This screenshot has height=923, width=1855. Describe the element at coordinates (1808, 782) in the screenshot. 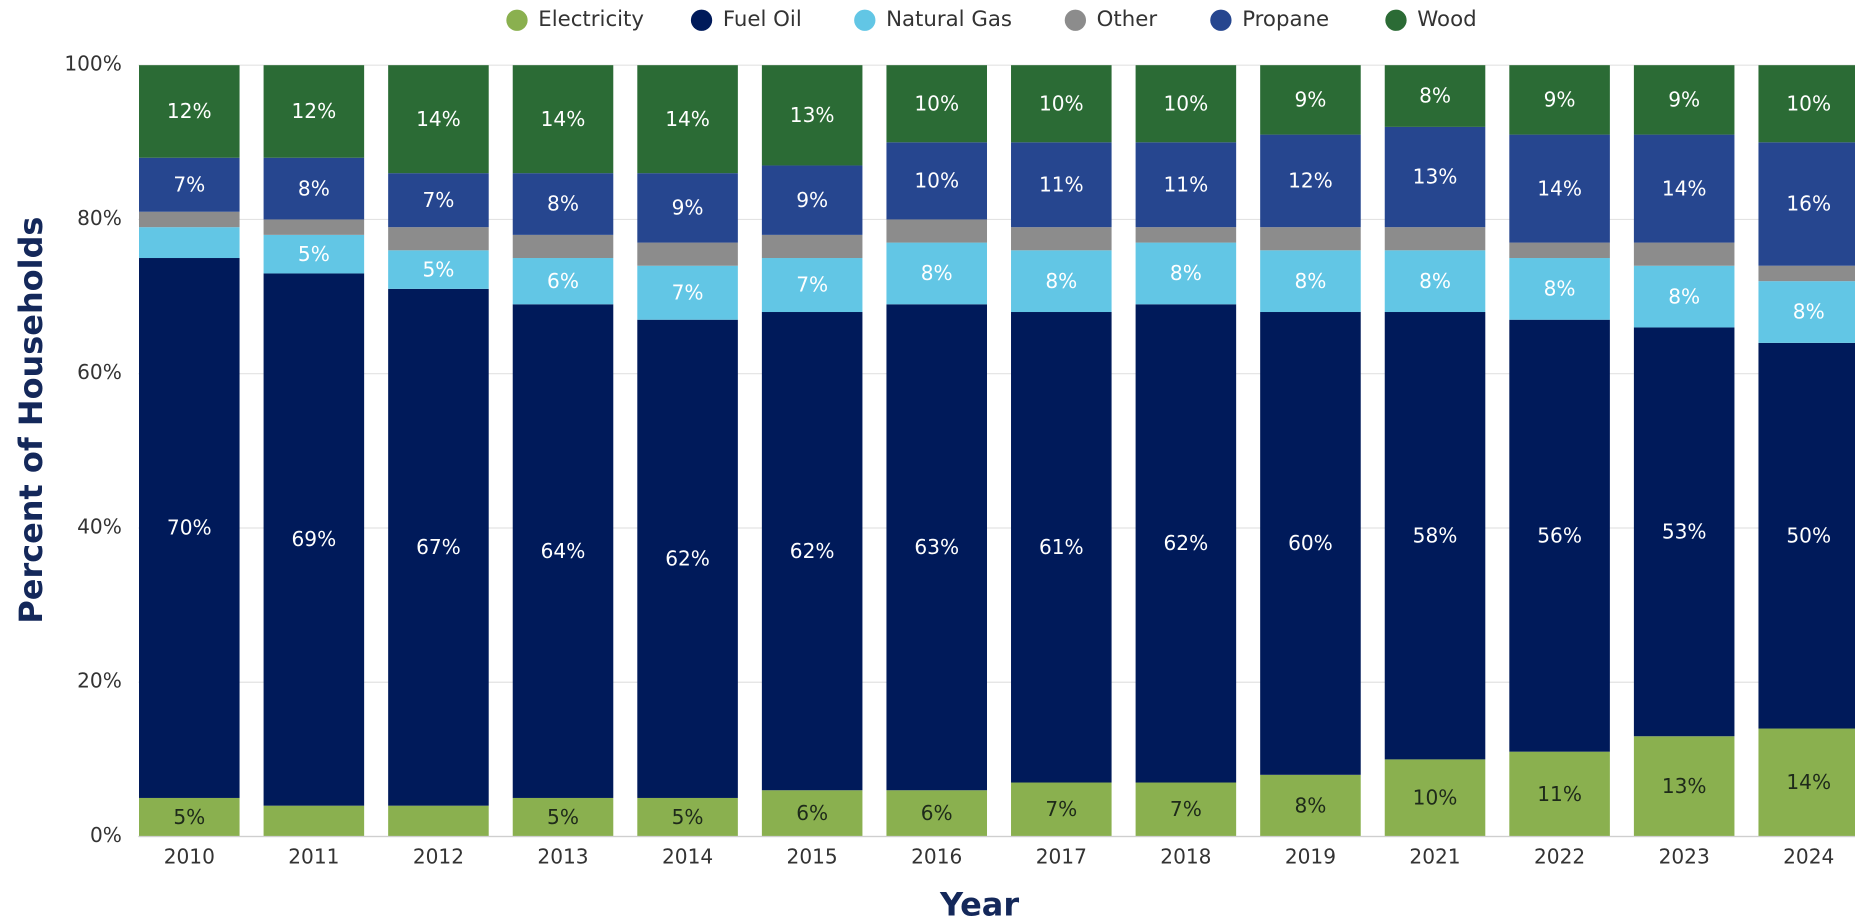

I see `data-label: 14%` at that location.